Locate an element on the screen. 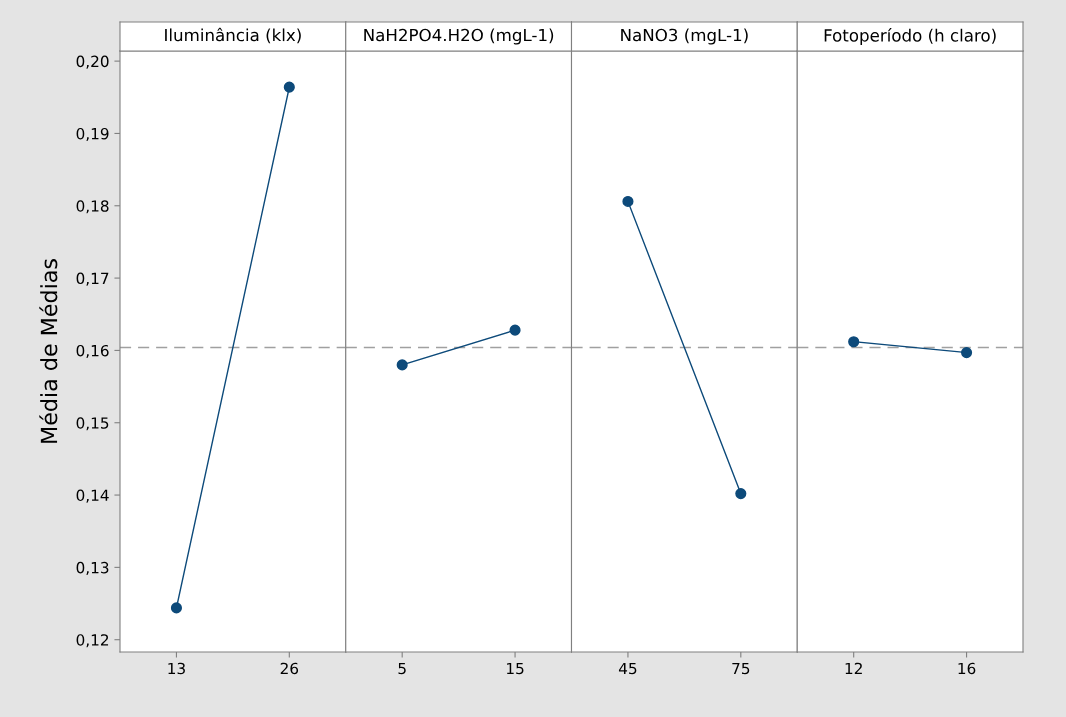 This screenshot has height=717, width=1066. y-tick-label: 0,17 is located at coordinates (92, 279).